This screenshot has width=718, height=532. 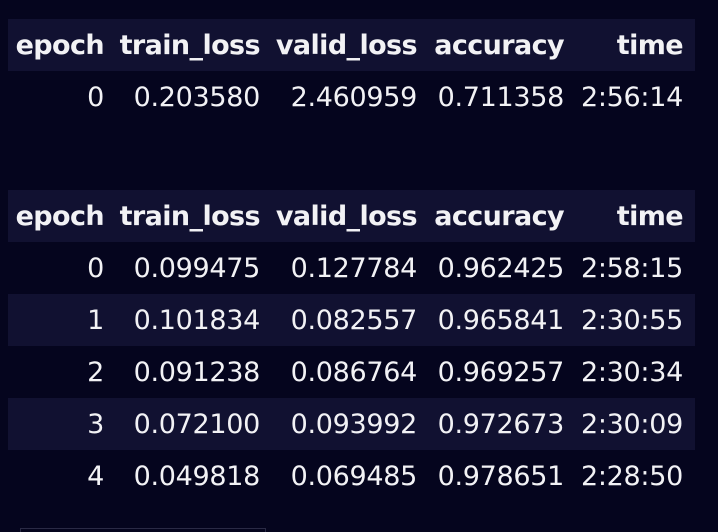 What do you see at coordinates (197, 268) in the screenshot?
I see `cell-train-loss: 0.099475` at bounding box center [197, 268].